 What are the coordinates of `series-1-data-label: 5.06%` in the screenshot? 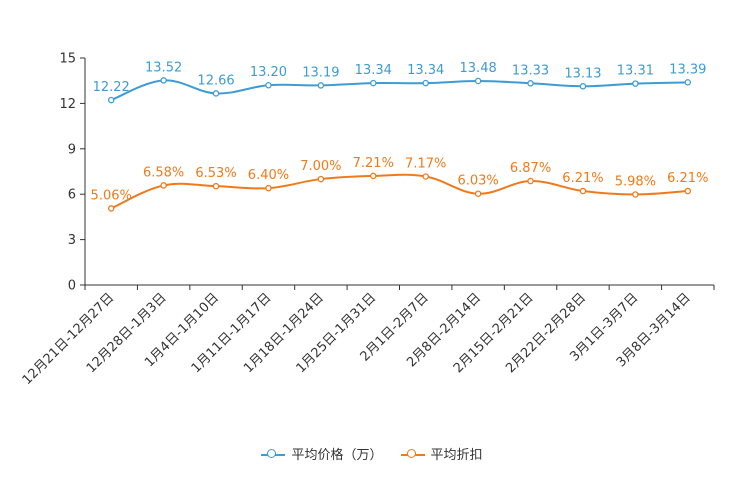 It's located at (111, 195).